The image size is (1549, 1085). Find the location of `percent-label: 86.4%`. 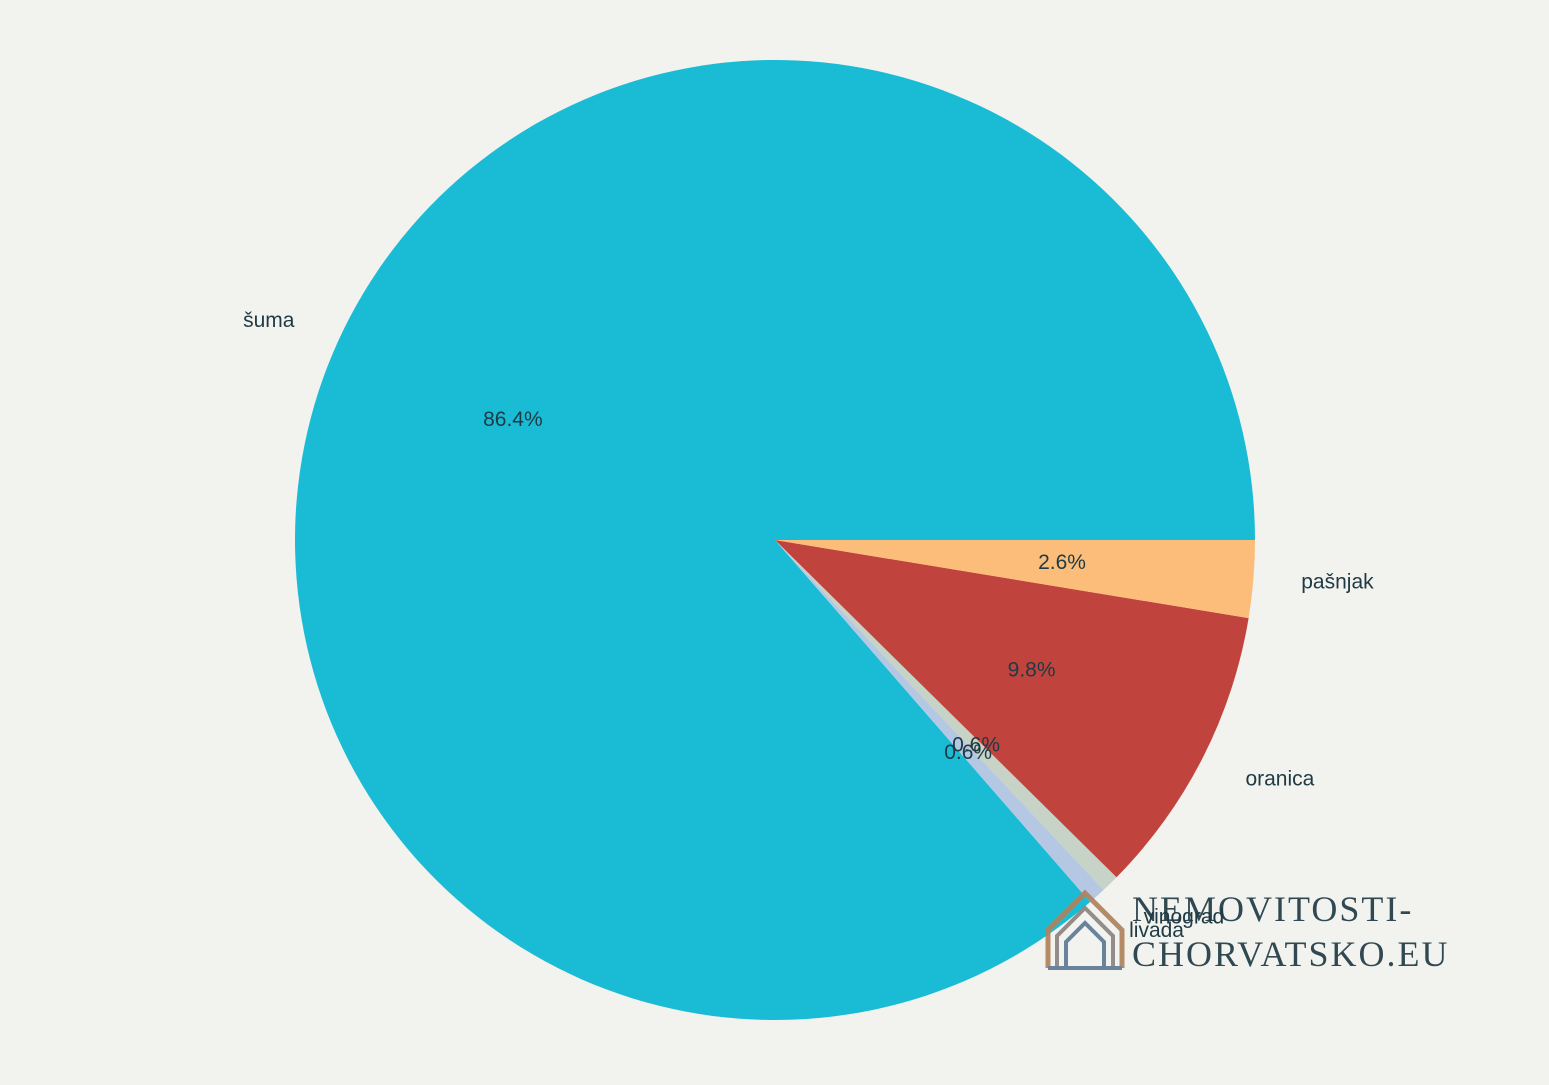

percent-label: 86.4% is located at coordinates (513, 419).